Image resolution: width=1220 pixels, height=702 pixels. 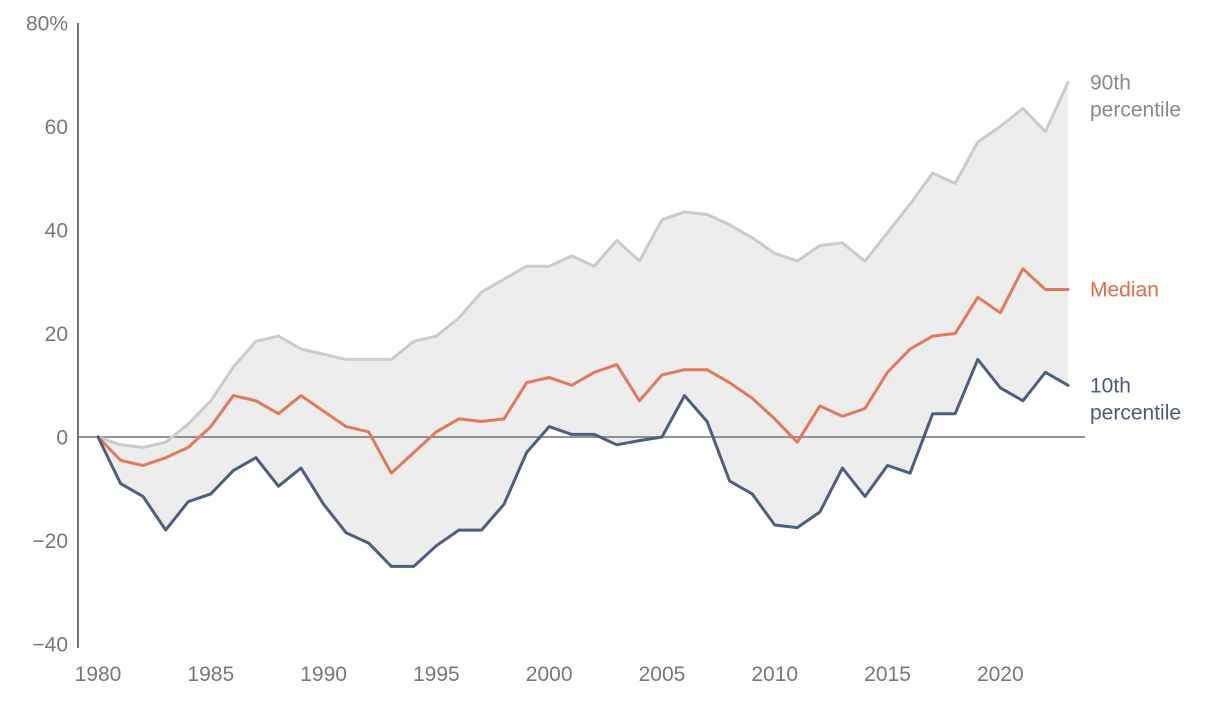 I want to click on y-tick-label: 60, so click(x=56, y=127).